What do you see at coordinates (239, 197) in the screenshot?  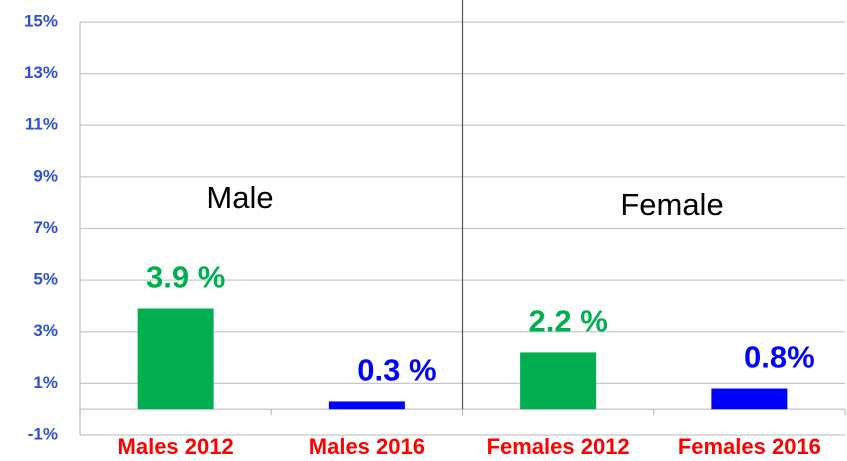 I see `annotation: Male` at bounding box center [239, 197].